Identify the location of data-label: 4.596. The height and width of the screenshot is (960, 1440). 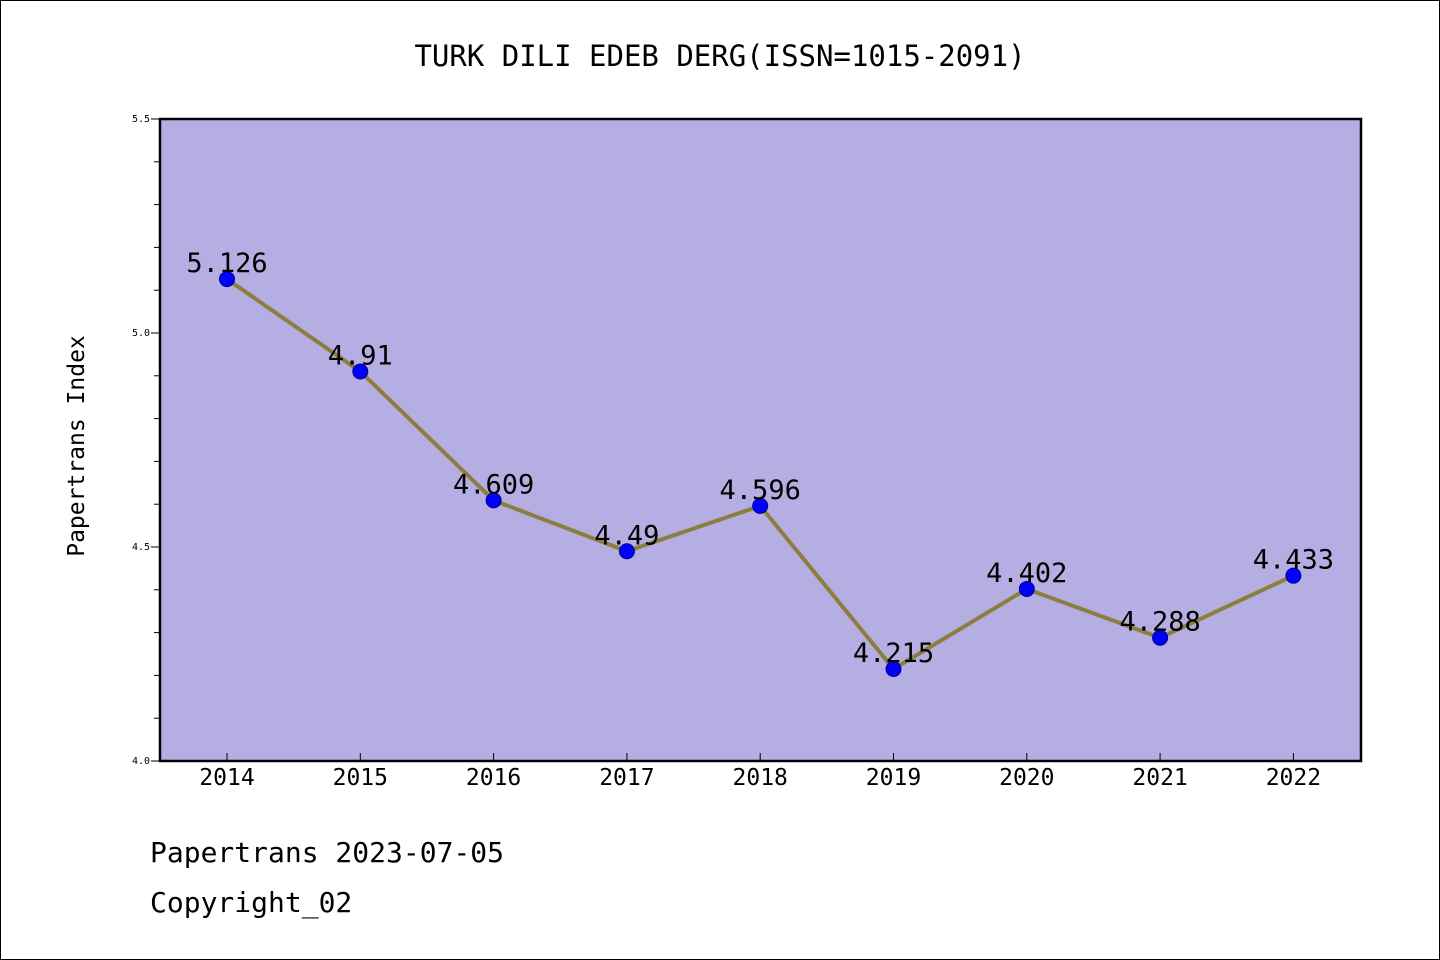
(760, 490).